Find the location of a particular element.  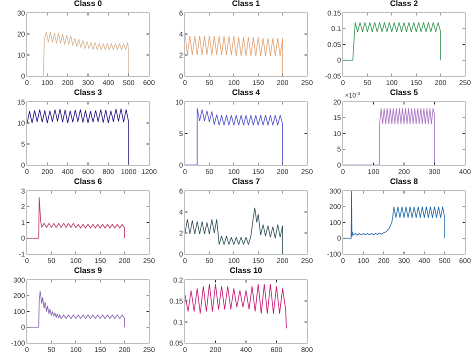

chart-title: Class 6 is located at coordinates (88, 181).